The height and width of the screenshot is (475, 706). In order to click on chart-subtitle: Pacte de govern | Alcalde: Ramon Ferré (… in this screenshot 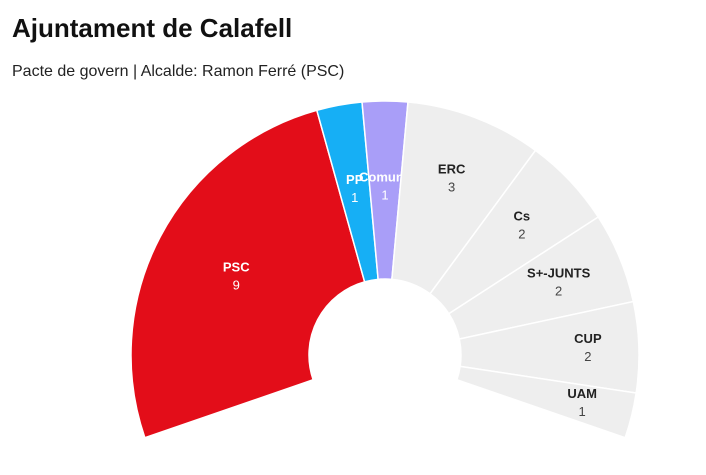, I will do `click(178, 71)`.